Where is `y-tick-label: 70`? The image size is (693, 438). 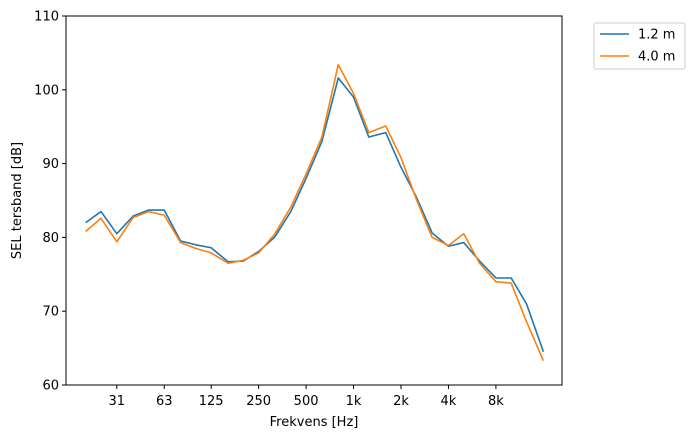 y-tick-label: 70 is located at coordinates (50, 312).